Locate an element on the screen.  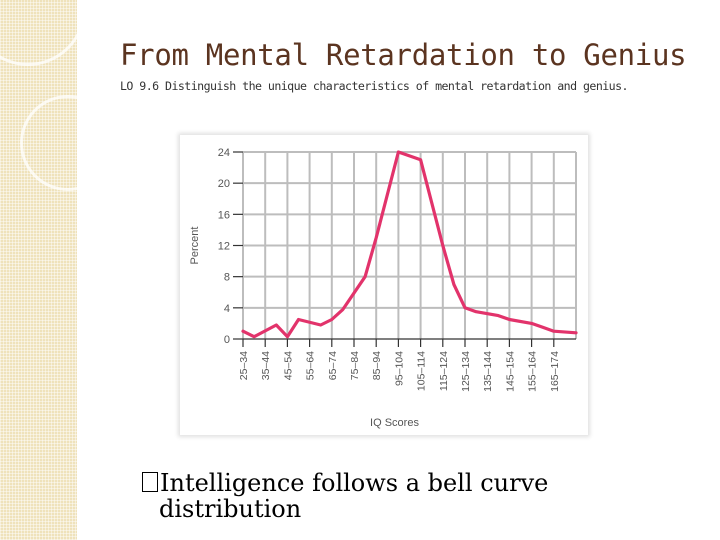
y-axis-label: Percent is located at coordinates (195, 246).